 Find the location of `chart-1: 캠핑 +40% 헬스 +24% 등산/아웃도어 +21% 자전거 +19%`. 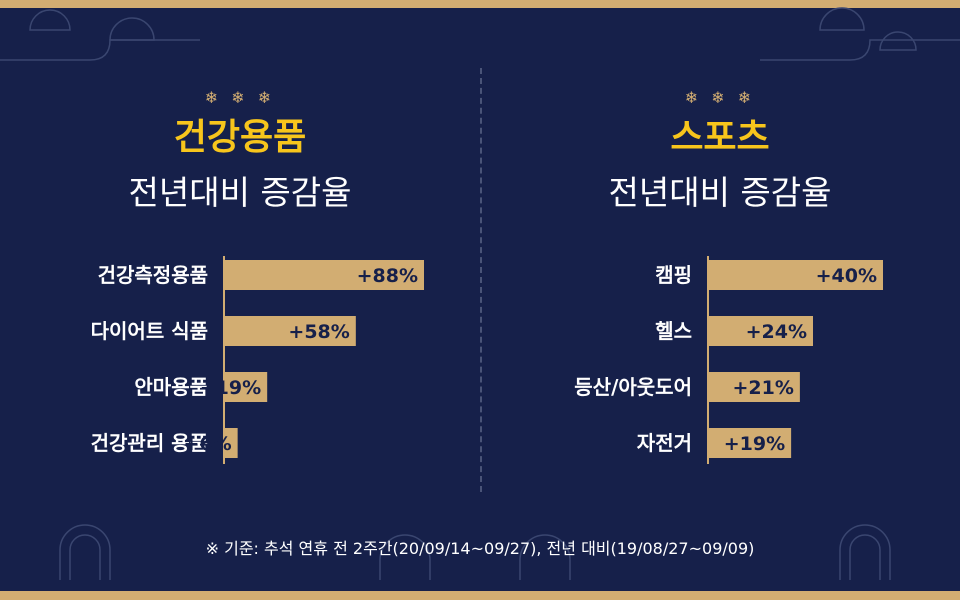

chart-1: 캠핑 +40% 헬스 +24% 등산/아웃도어 +21% 자전거 +19% is located at coordinates (728, 360).